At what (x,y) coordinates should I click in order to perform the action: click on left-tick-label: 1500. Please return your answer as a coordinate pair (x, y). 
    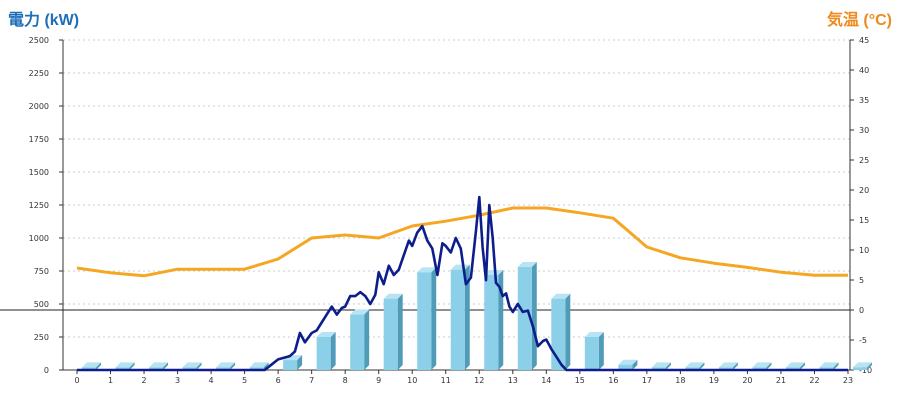
    Looking at the image, I should click on (39, 172).